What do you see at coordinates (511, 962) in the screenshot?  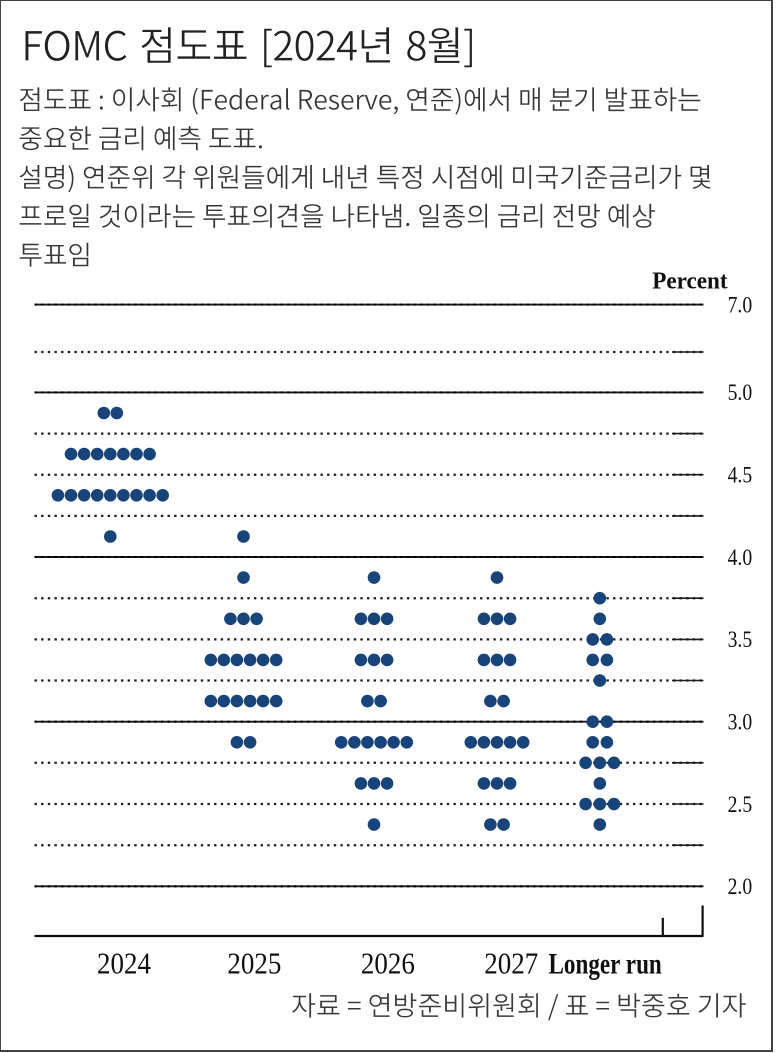 I see `svg-text: 2027` at bounding box center [511, 962].